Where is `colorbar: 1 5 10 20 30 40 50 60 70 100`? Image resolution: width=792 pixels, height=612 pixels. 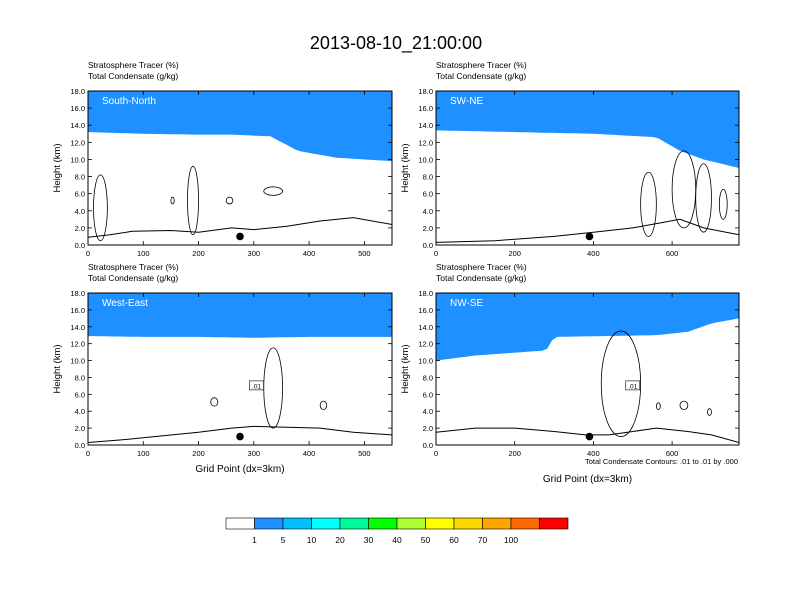 colorbar: 1 5 10 20 30 40 50 60 70 100 is located at coordinates (397, 531).